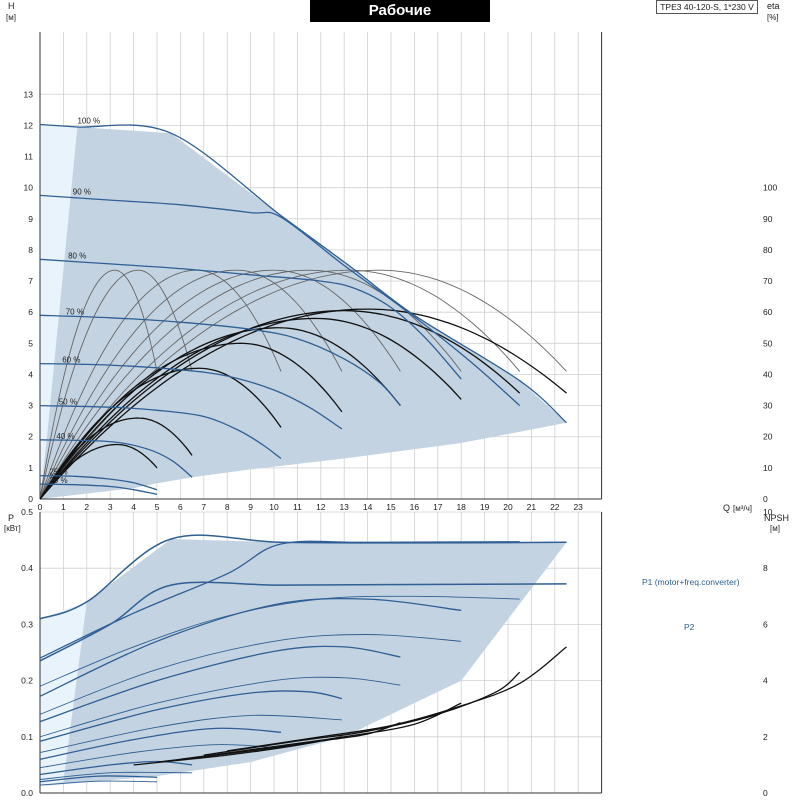 This screenshot has width=800, height=800. What do you see at coordinates (768, 250) in the screenshot?
I see `top-y2tick-label: 80` at bounding box center [768, 250].